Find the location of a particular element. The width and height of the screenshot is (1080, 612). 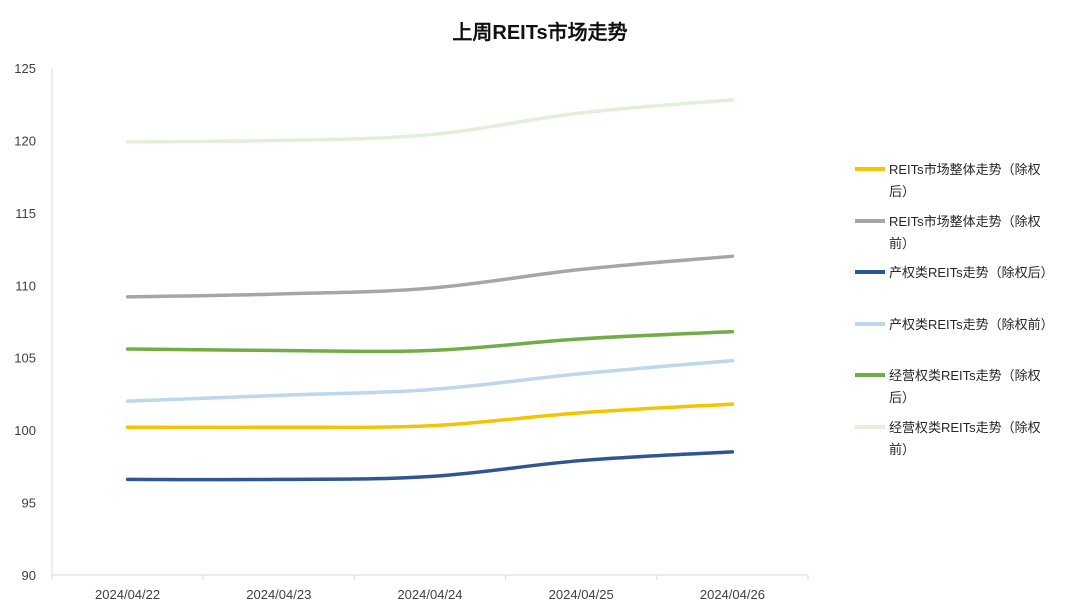

legend-label: 经营权类REITs走势（除权 前） is located at coordinates (965, 438).